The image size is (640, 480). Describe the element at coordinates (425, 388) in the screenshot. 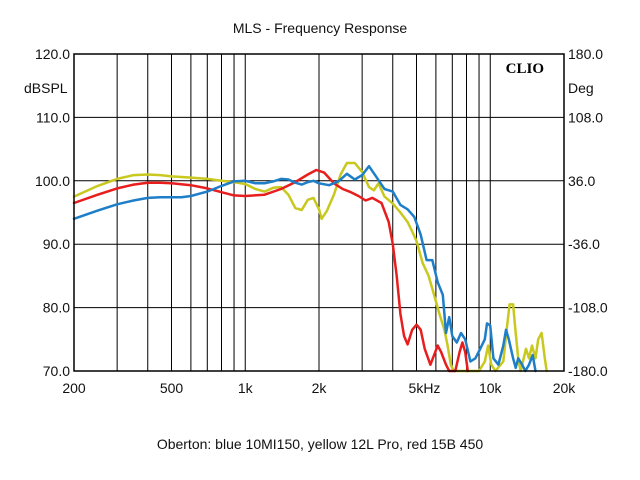

I see `x-tick-label: 5kHz` at that location.